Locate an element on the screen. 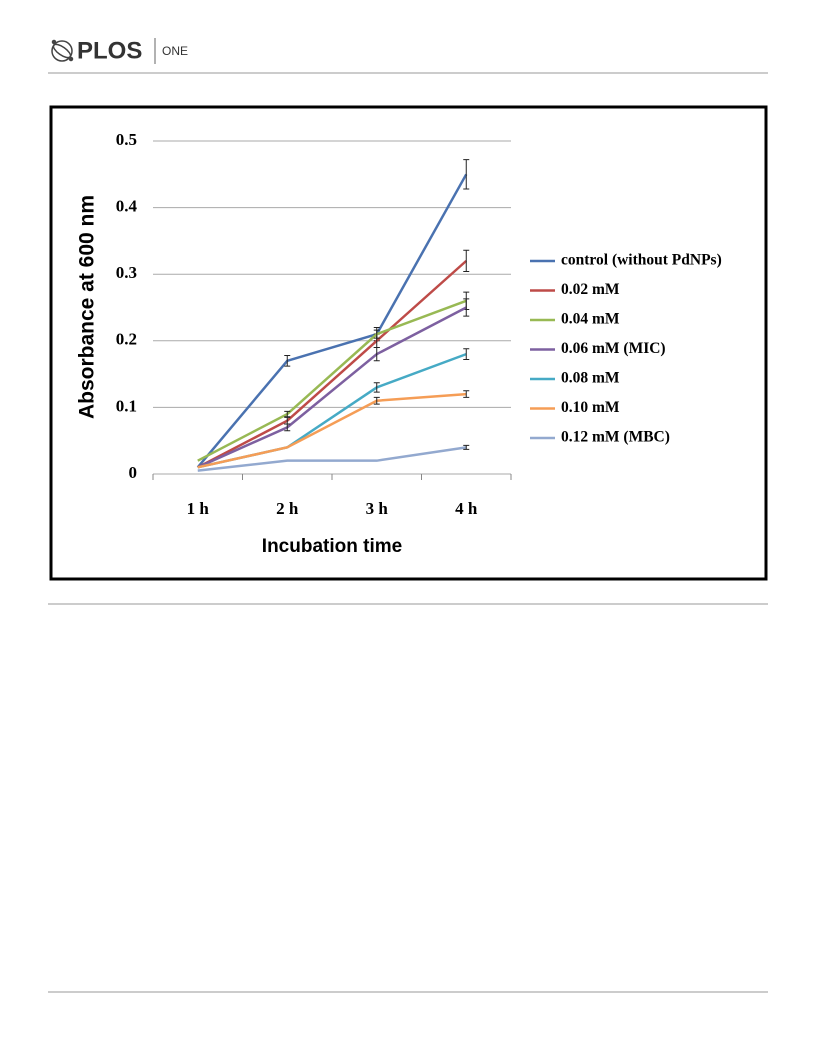 Image resolution: width=816 pixels, height=1056 pixels. y-tick-label: 0.1 is located at coordinates (126, 405).